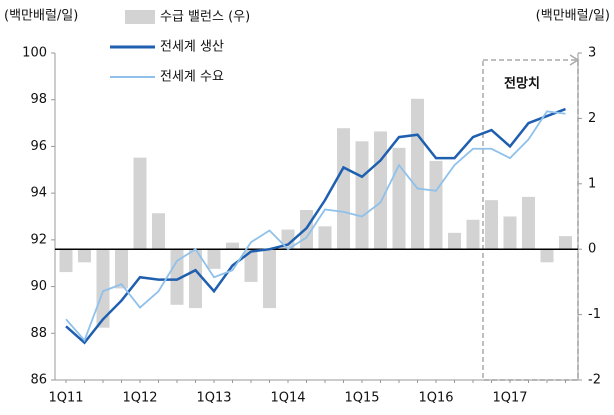 The height and width of the screenshot is (415, 614). I want to click on y-tick-label: 96, so click(38, 146).